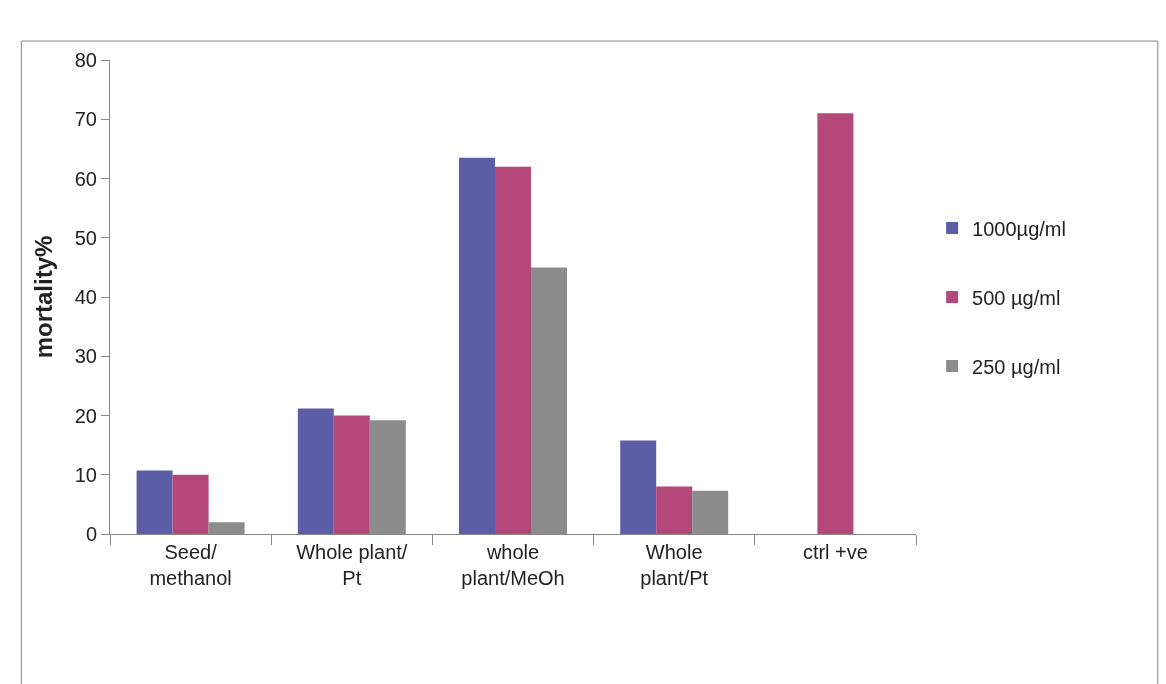 This screenshot has height=684, width=1166. What do you see at coordinates (85, 297) in the screenshot?
I see `y-tick-label: 40` at bounding box center [85, 297].